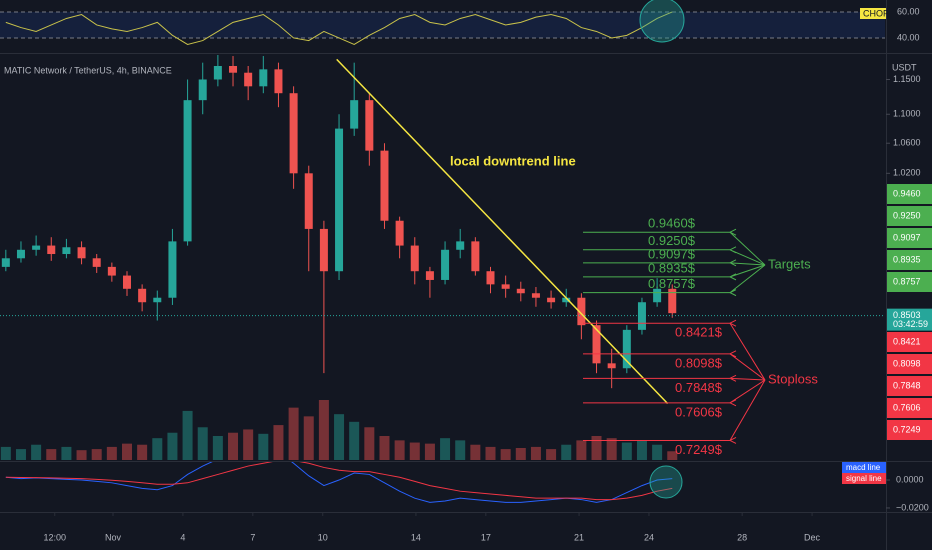 This screenshot has height=550, width=932. Describe the element at coordinates (912, 507) in the screenshot. I see `macd-tick-label: −0.0200` at that location.